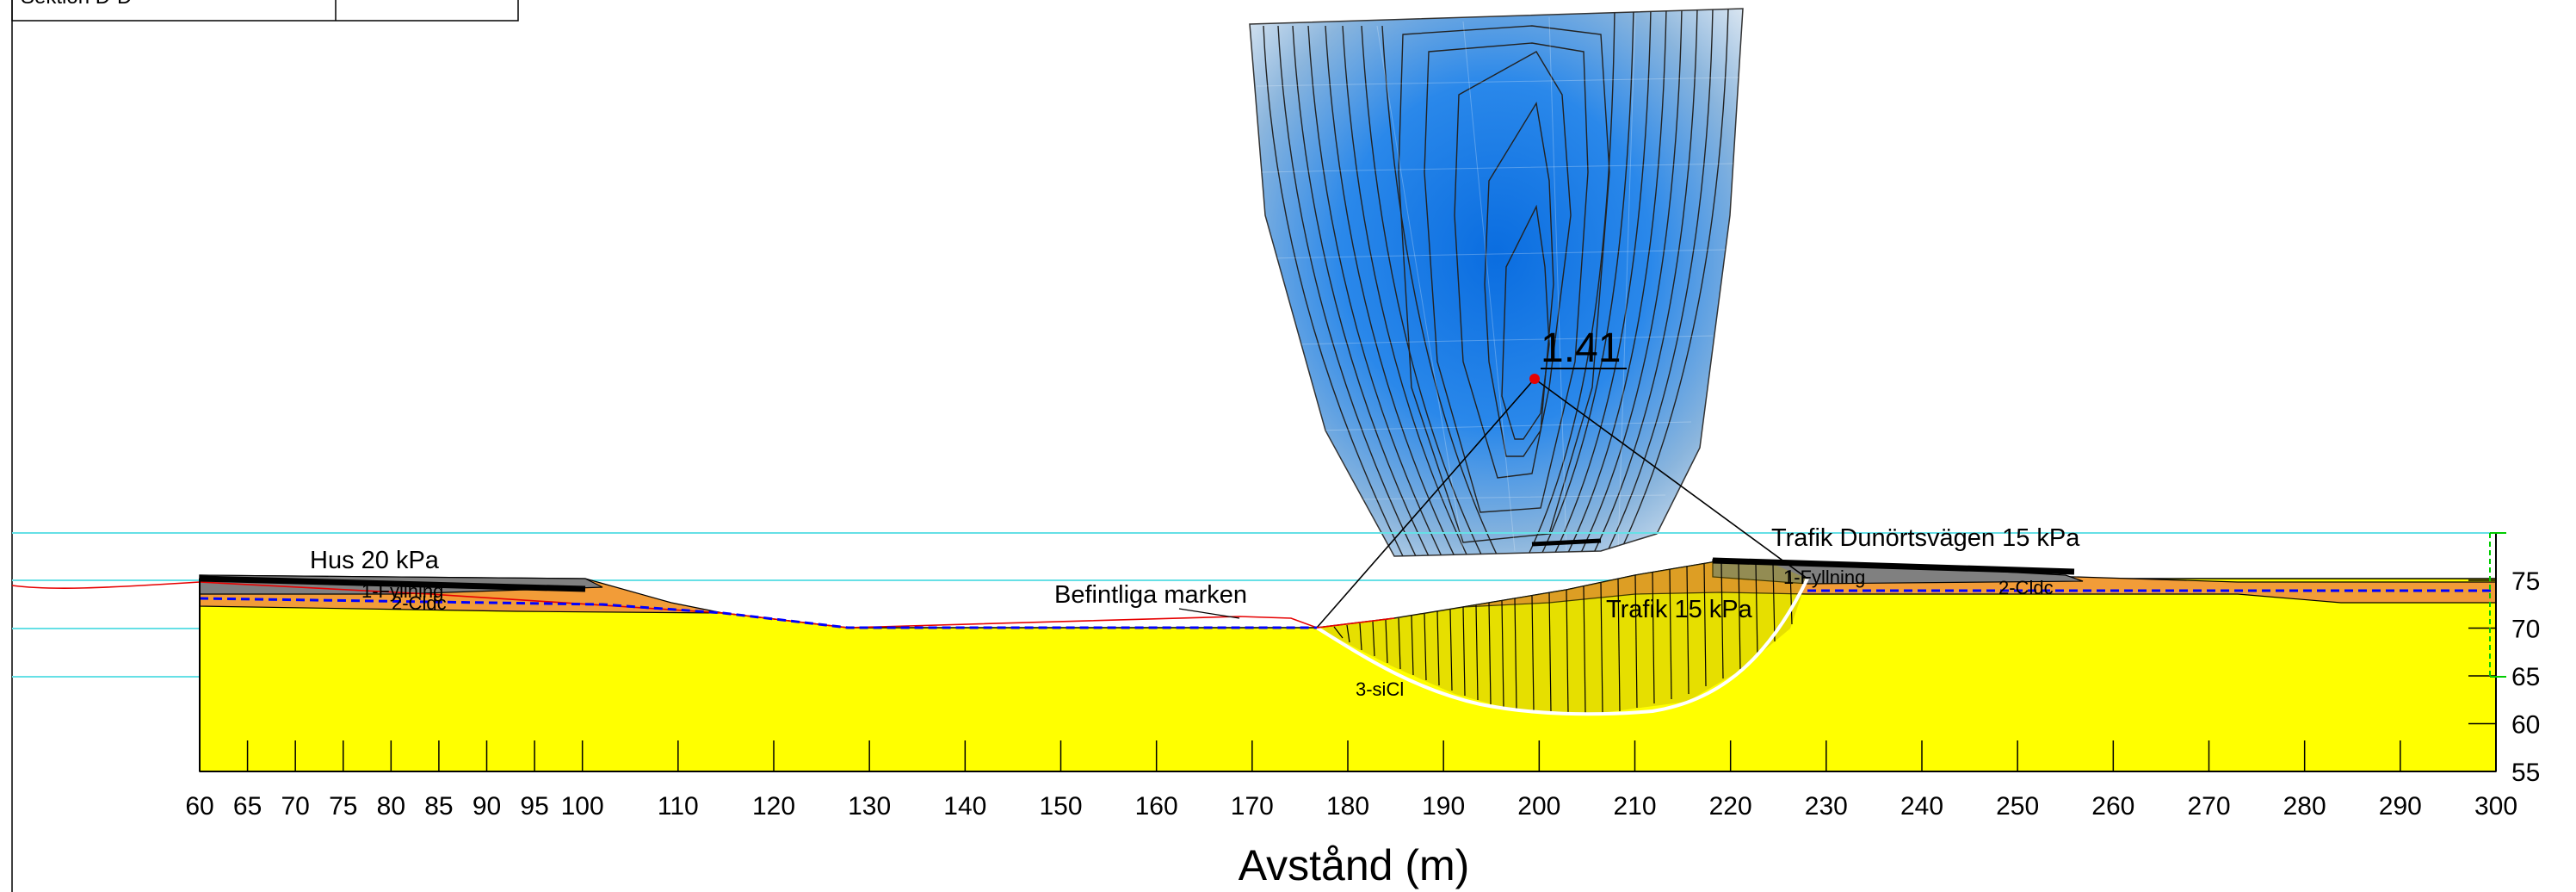  I want to click on fos-value: 1.41, so click(1581, 348).